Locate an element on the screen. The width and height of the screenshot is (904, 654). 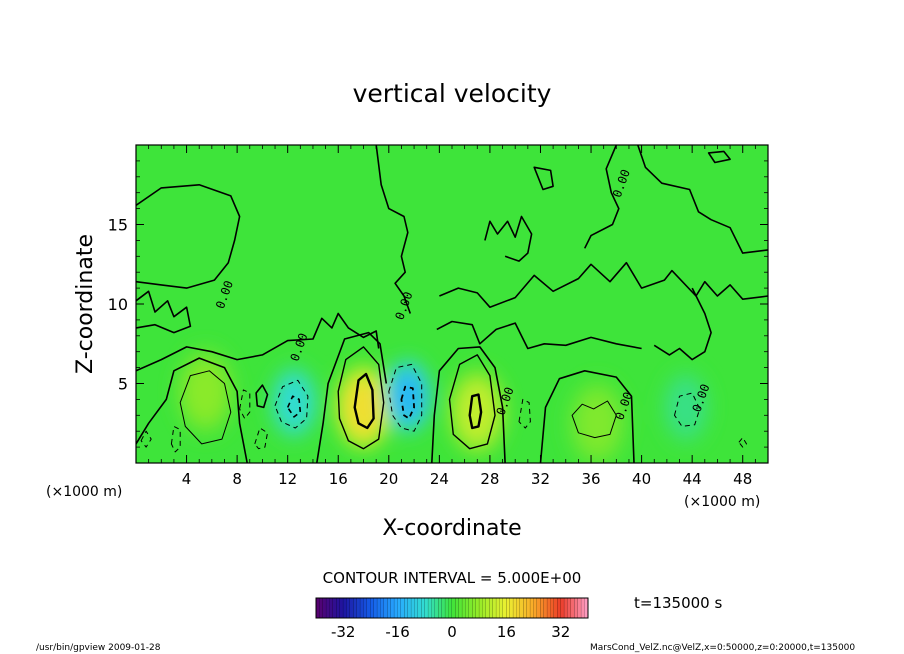
colorbar-swatches is located at coordinates (452, 608).